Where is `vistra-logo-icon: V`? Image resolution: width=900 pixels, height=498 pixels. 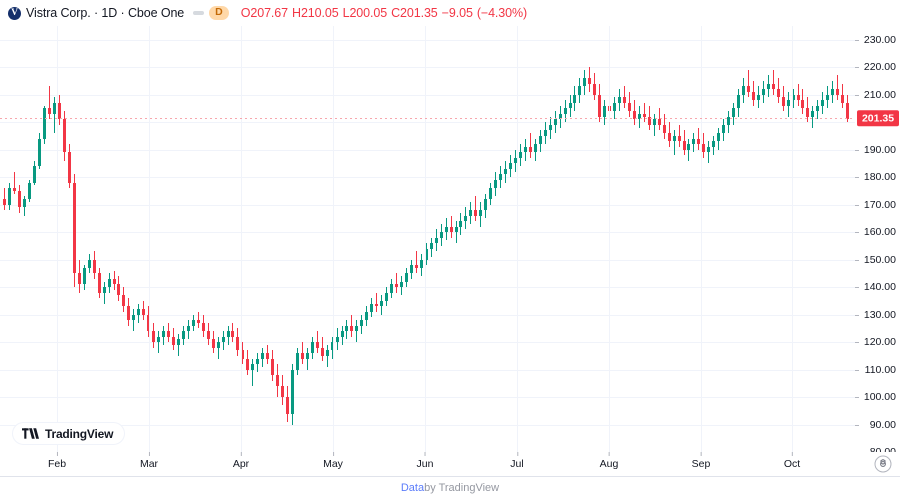
vistra-logo-icon: V is located at coordinates (14, 13).